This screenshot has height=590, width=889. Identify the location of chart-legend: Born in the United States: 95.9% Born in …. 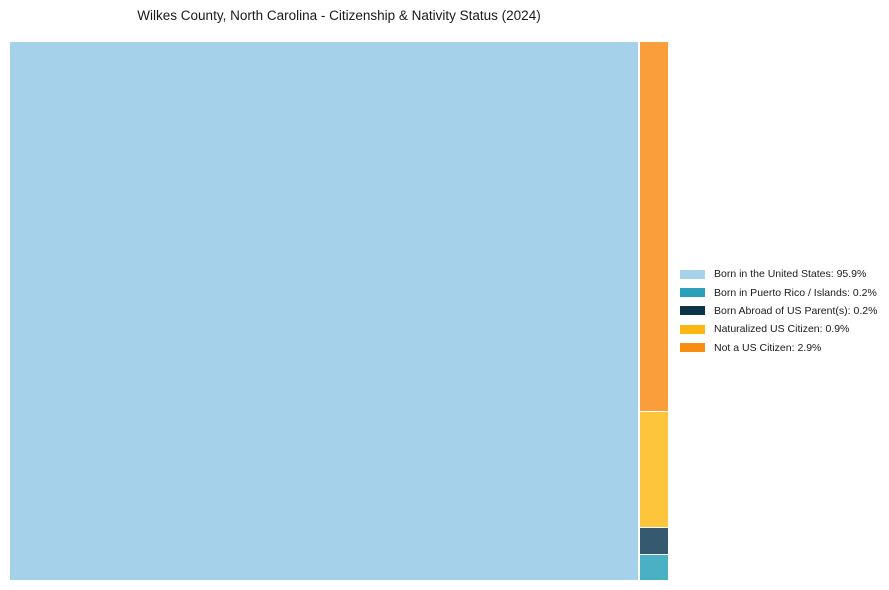
(778, 311).